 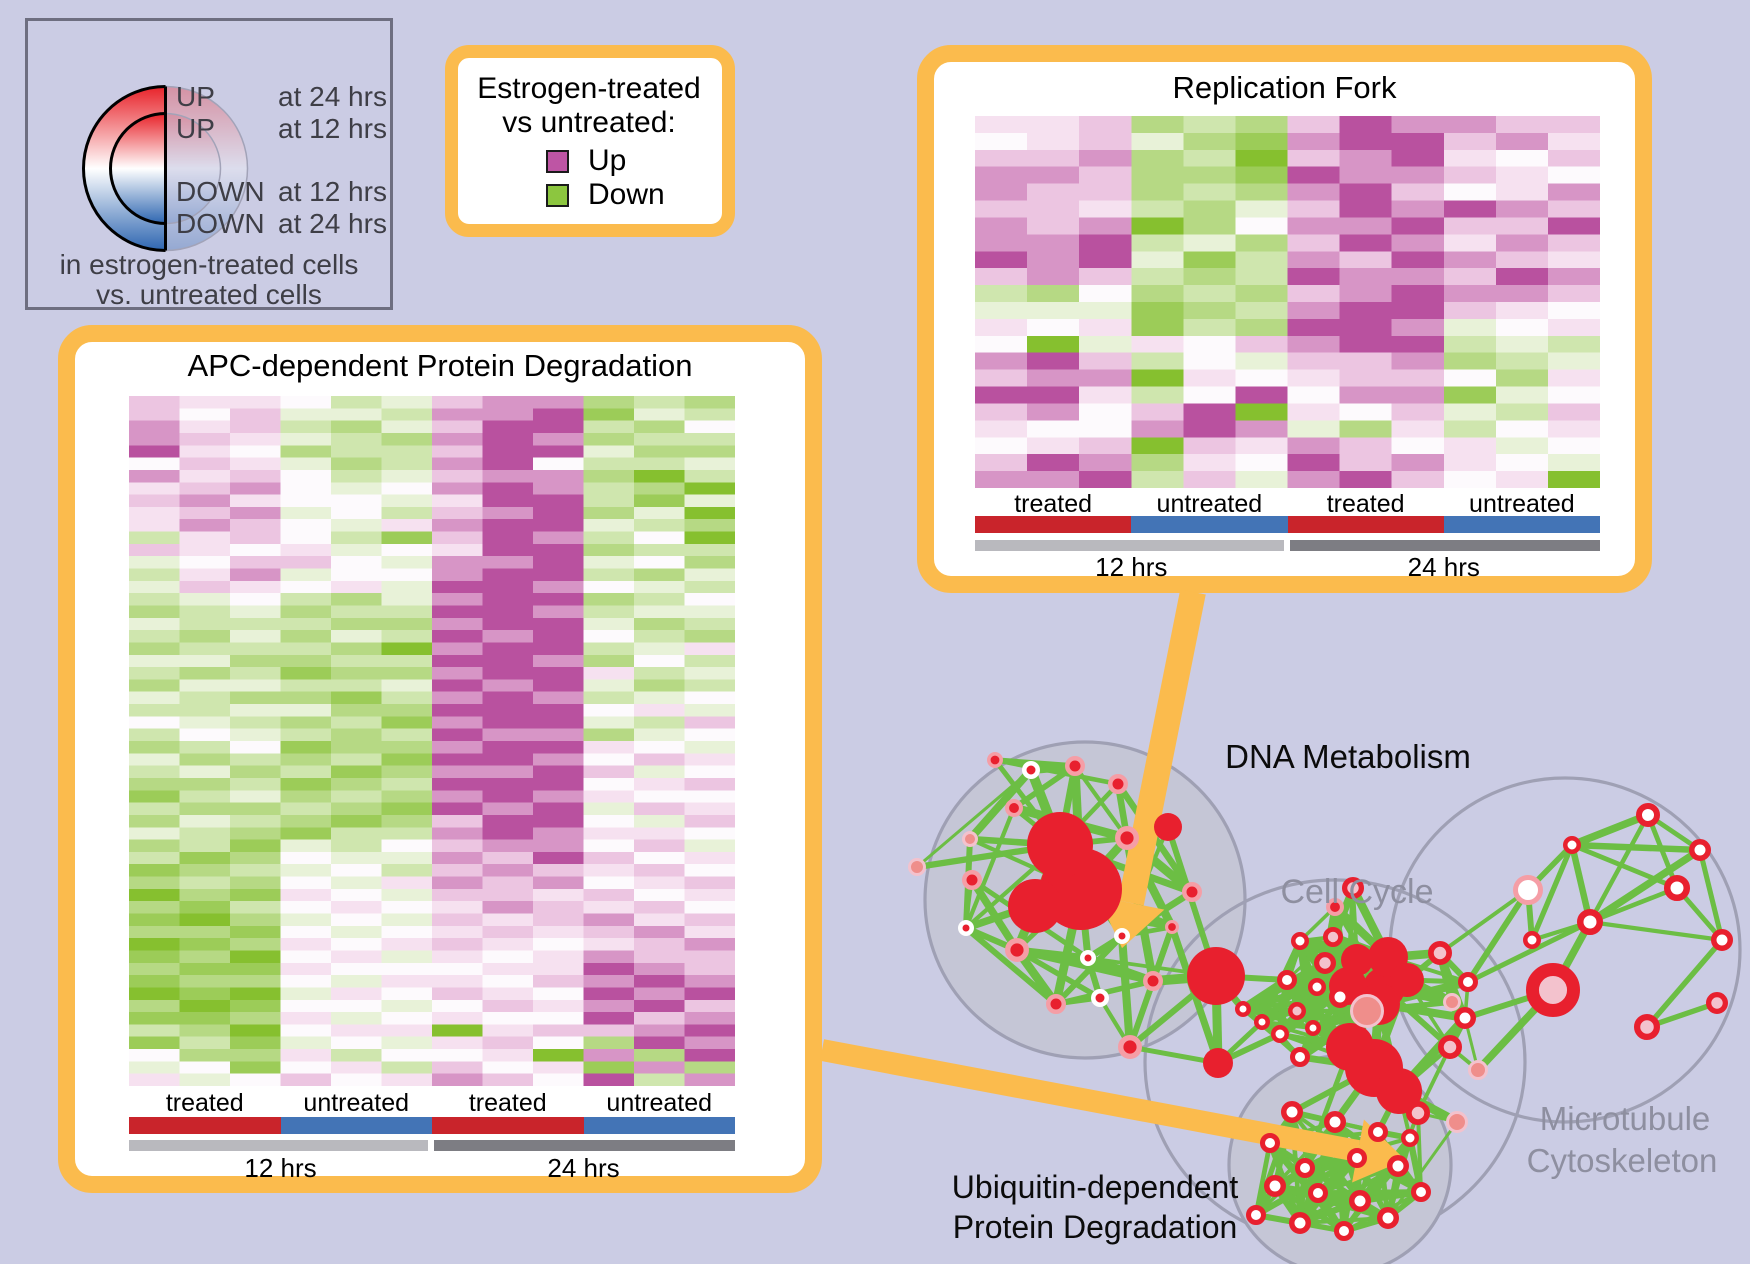 I want to click on gene-node-rp, so click(x=1552, y=989).